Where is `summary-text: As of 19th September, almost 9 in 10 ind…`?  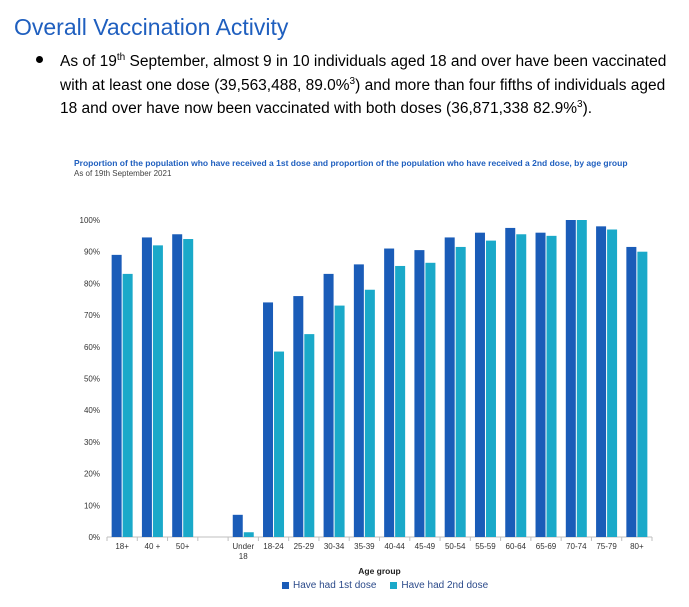 summary-text: As of 19th September, almost 9 in 10 ind… is located at coordinates (368, 85).